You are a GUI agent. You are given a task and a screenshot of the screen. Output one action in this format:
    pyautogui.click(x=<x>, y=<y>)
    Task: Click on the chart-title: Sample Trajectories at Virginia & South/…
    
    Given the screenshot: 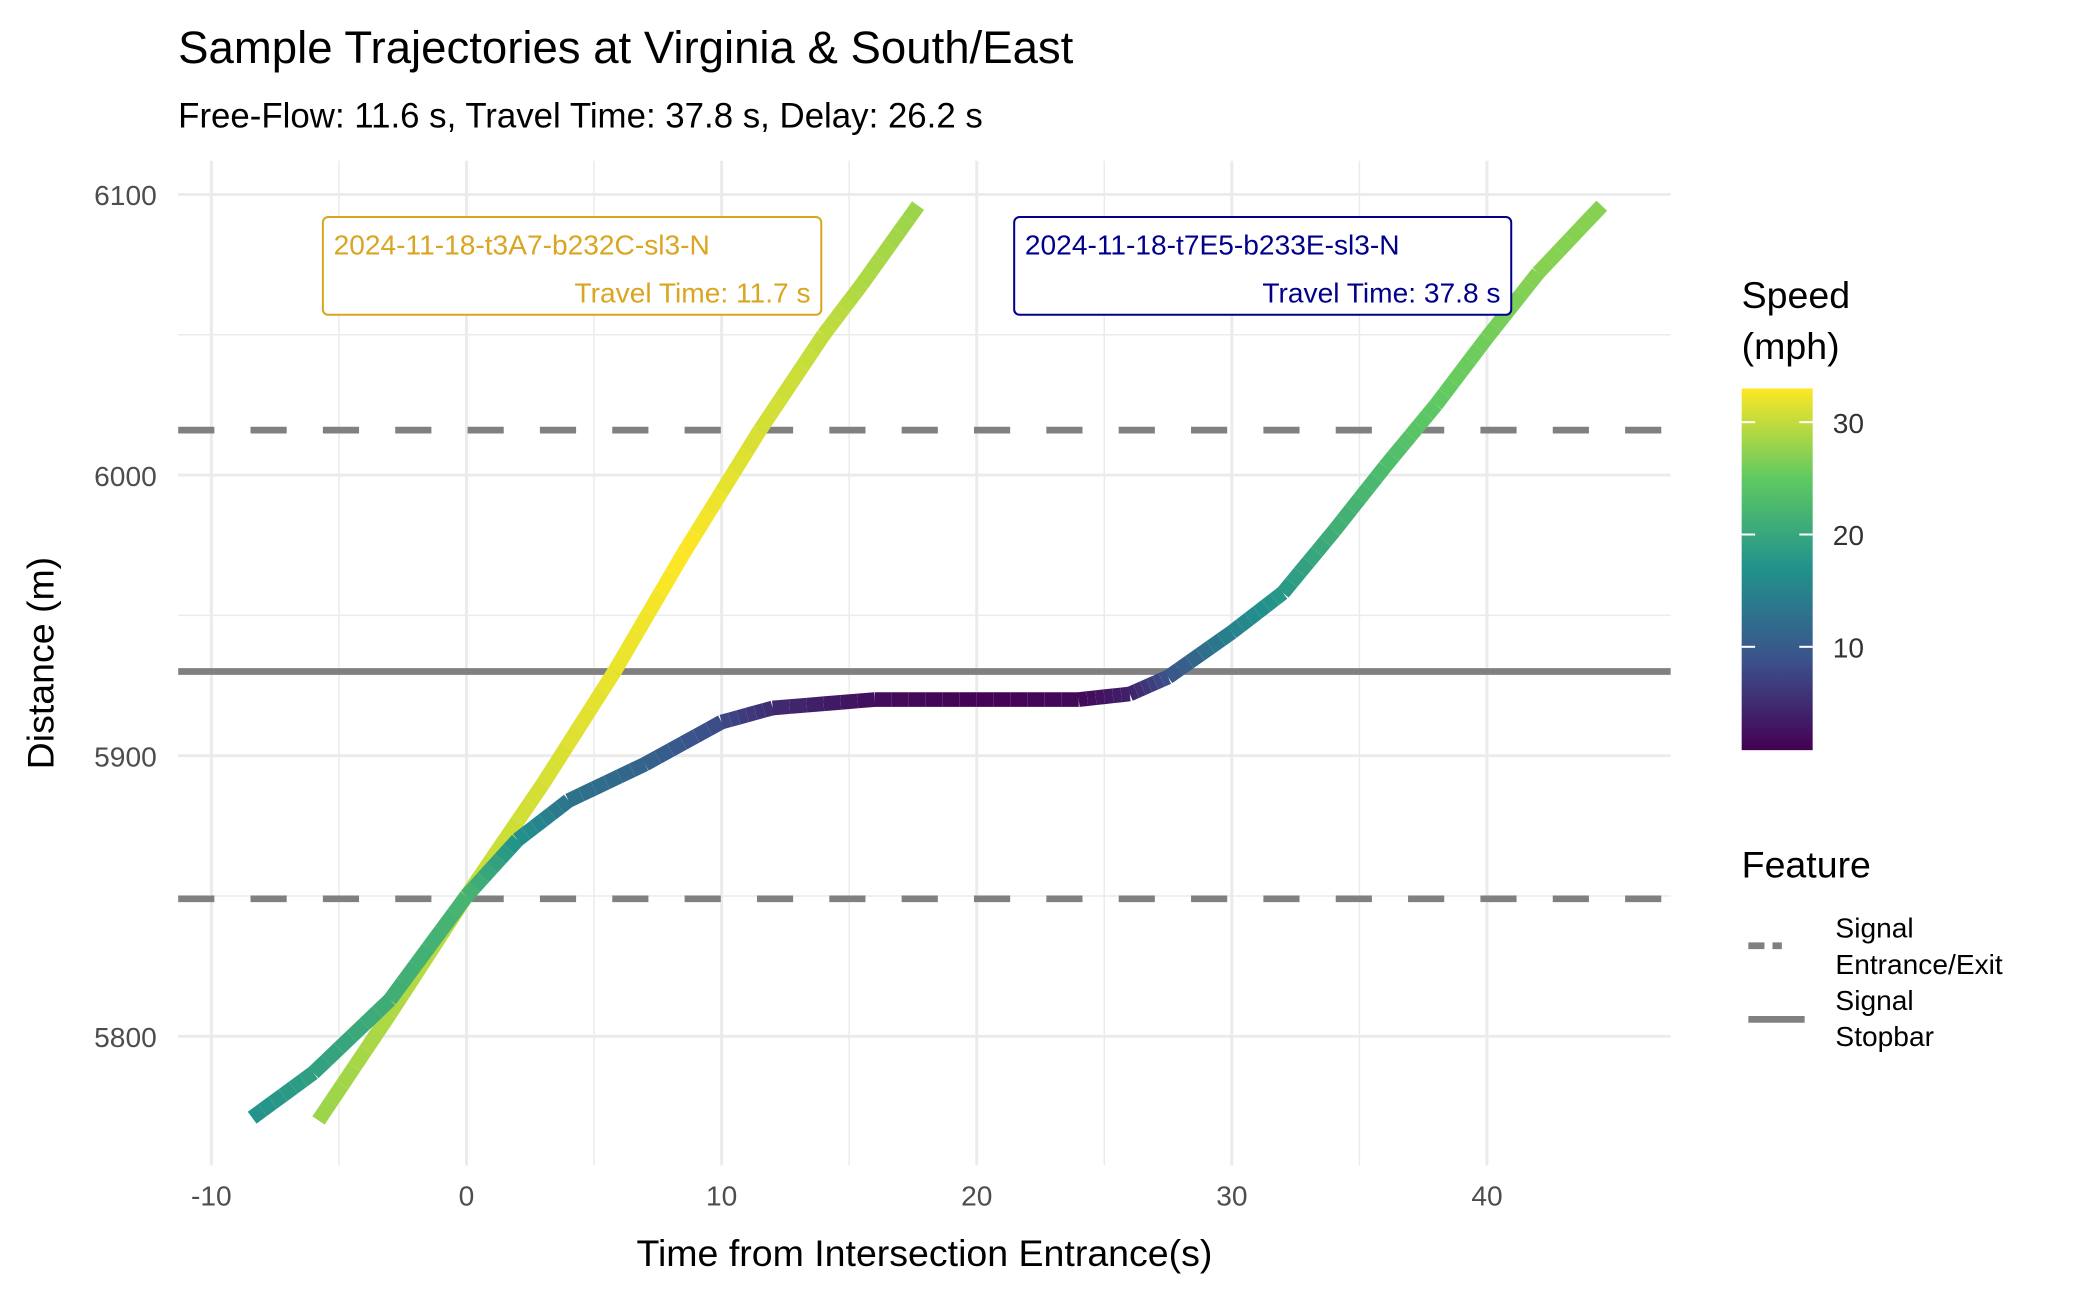 What is the action you would take?
    pyautogui.click(x=625, y=47)
    